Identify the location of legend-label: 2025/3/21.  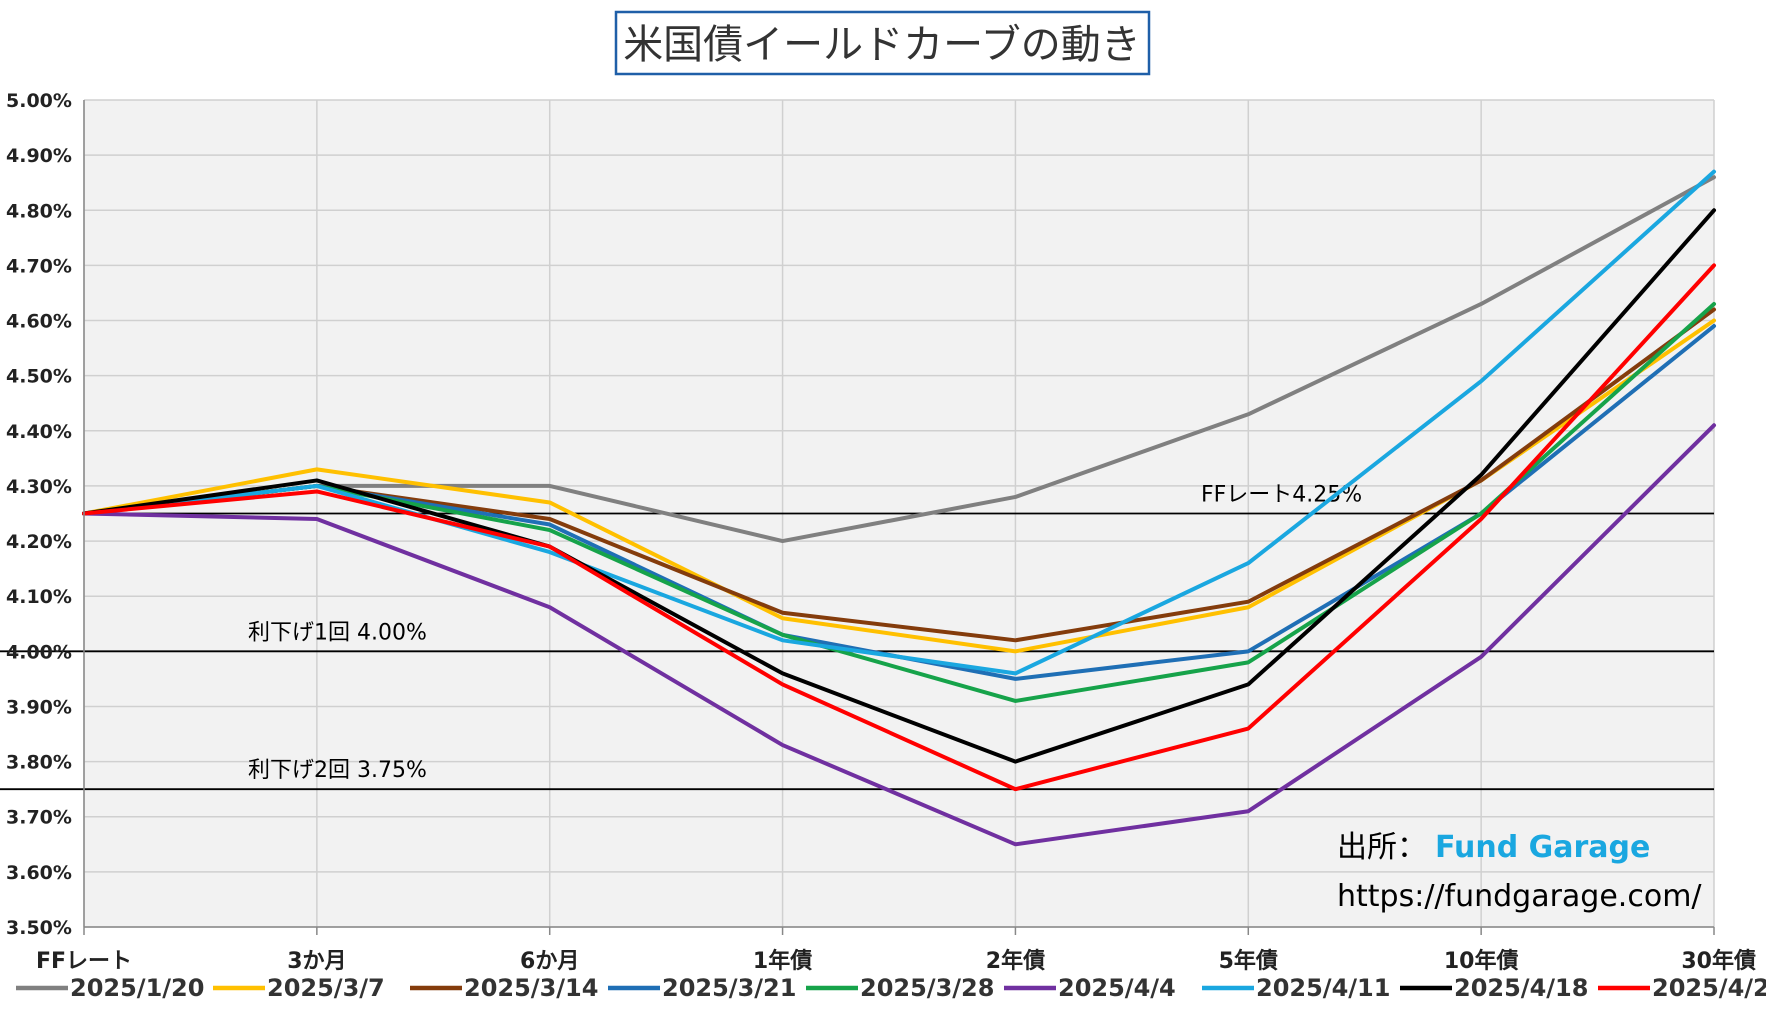
(729, 988).